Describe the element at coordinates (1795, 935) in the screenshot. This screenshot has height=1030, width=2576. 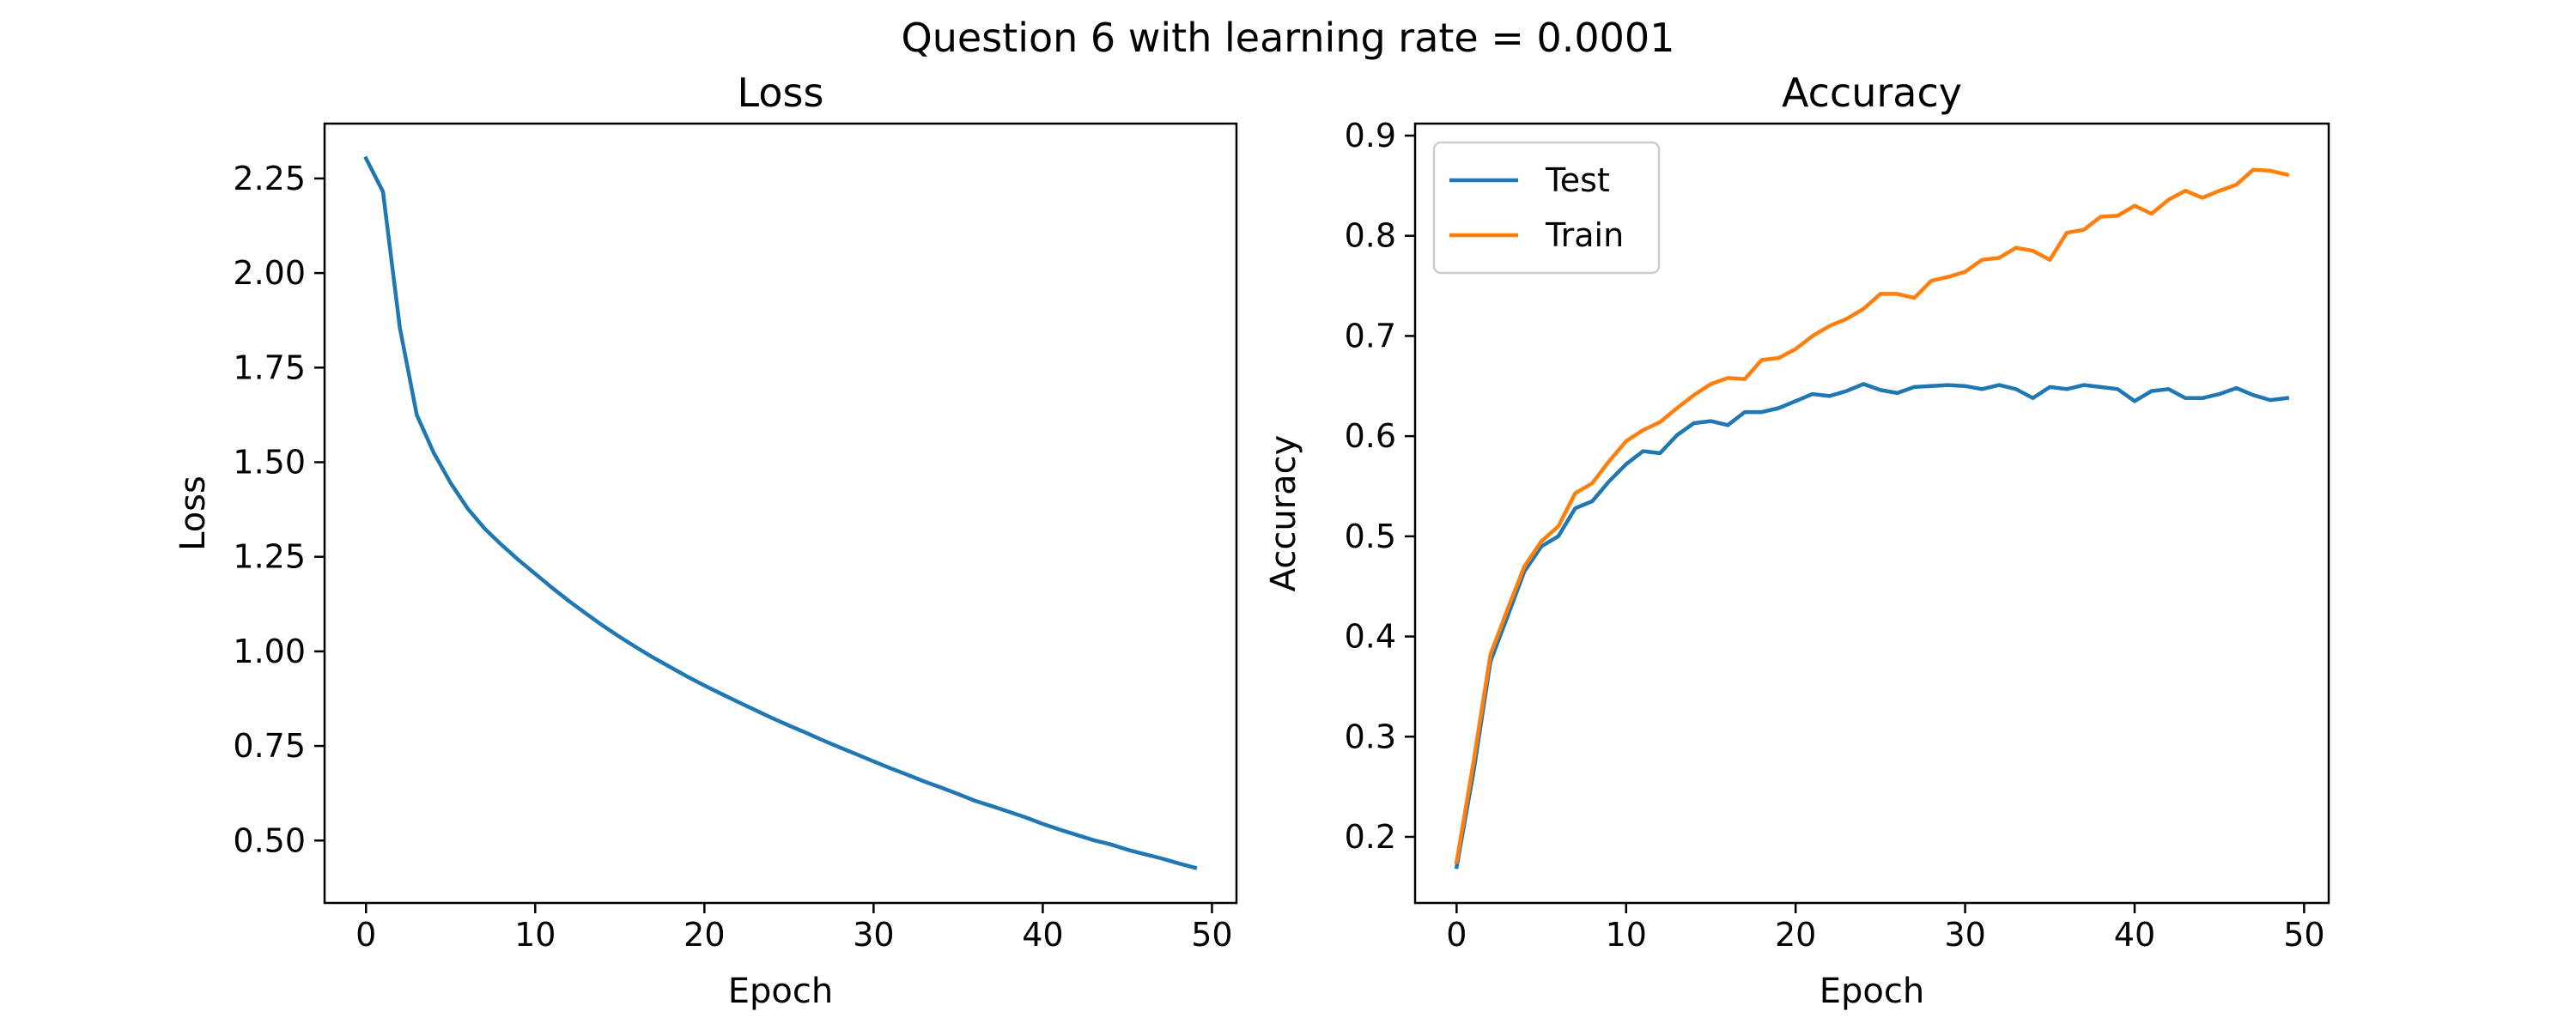
I see `accuracy-x-tick-label: 20` at that location.